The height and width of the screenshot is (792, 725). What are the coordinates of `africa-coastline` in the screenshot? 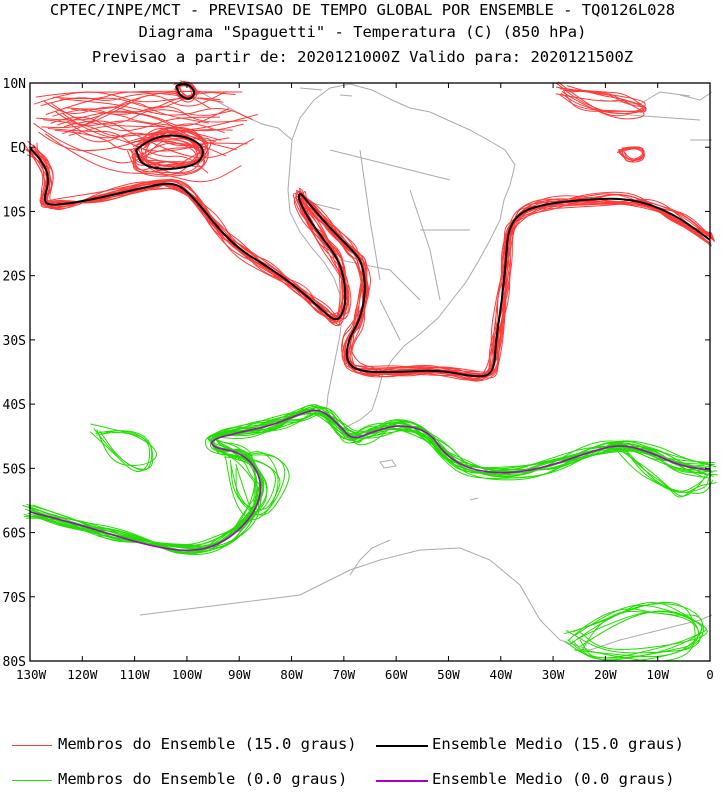 It's located at (696, 116).